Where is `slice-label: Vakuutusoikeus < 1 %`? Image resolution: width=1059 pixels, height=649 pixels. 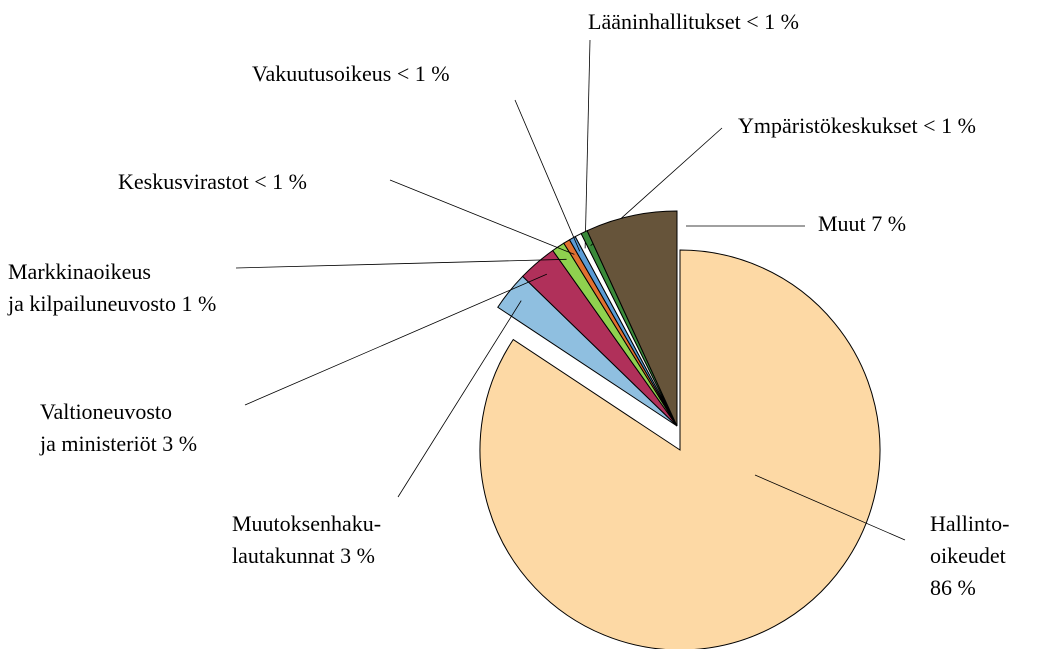
slice-label: Vakuutusoikeus < 1 % is located at coordinates (351, 74).